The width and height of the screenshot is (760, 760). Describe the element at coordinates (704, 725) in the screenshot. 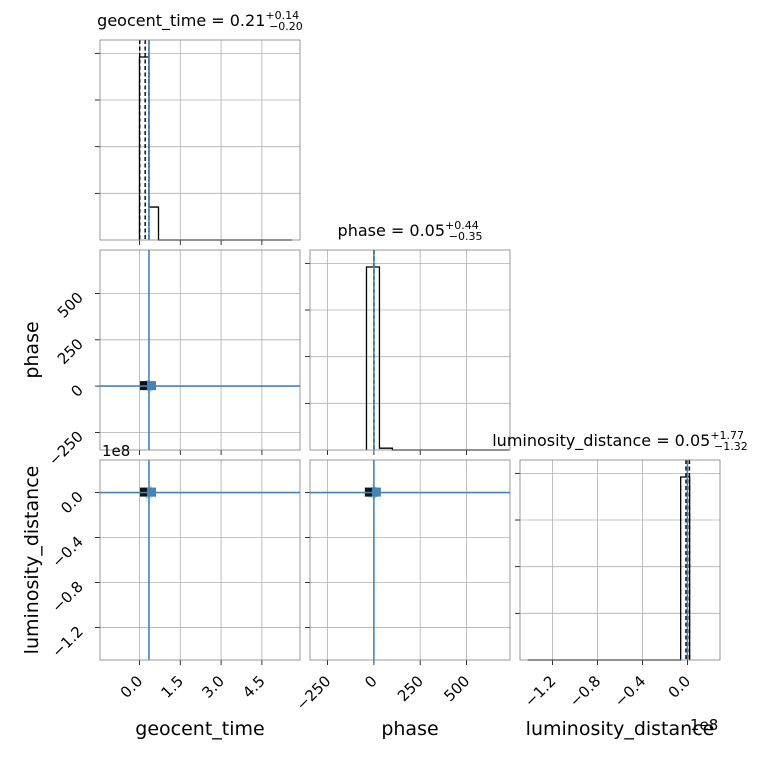

I see `x-offset-text: 1e8` at that location.